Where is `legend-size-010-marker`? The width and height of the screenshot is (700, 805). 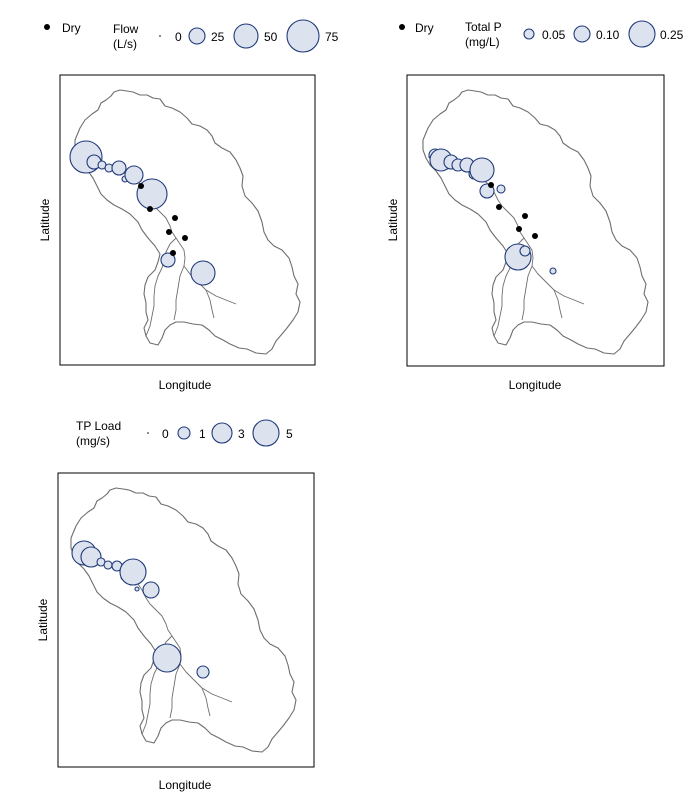 legend-size-010-marker is located at coordinates (582, 34).